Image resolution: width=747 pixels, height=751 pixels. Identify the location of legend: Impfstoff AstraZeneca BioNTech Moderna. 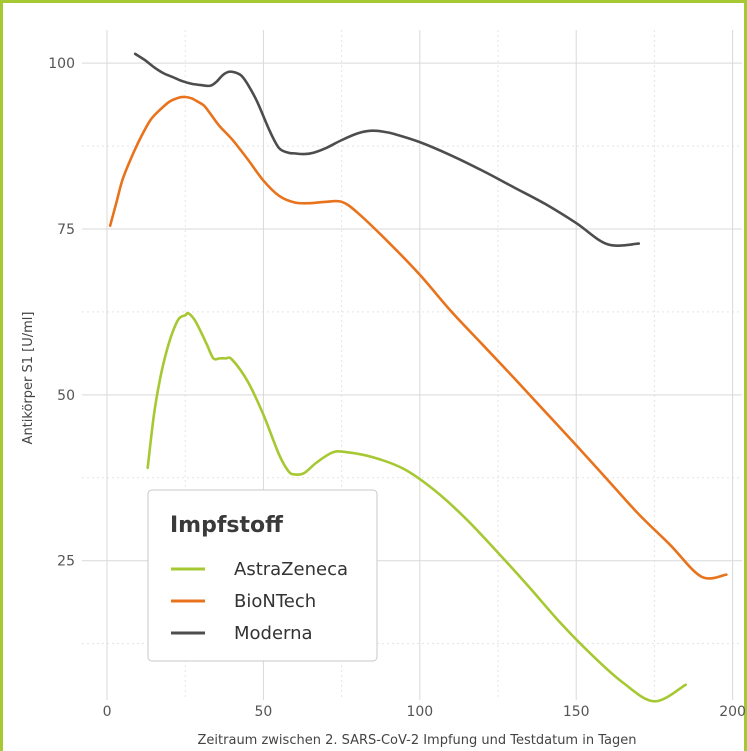
(262, 575).